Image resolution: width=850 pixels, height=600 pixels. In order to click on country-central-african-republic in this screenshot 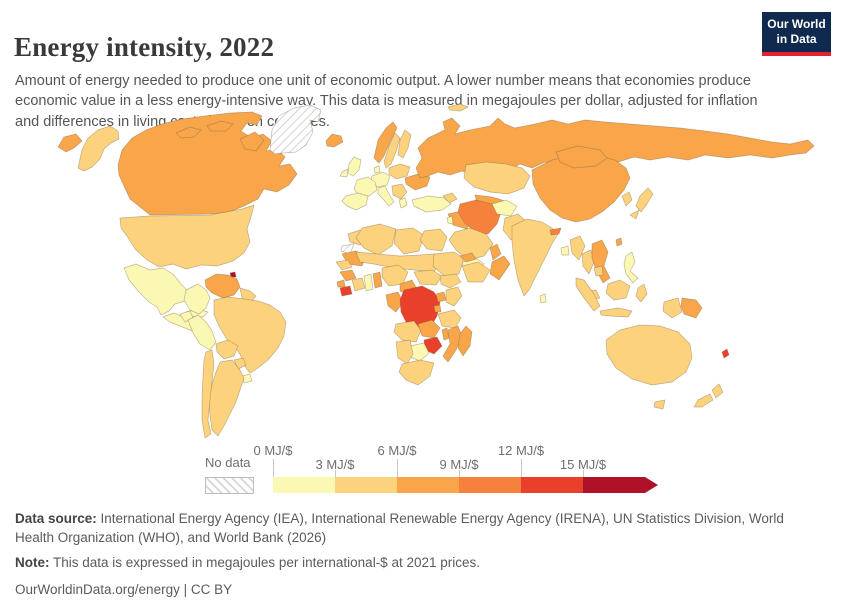, I will do `click(428, 277)`.